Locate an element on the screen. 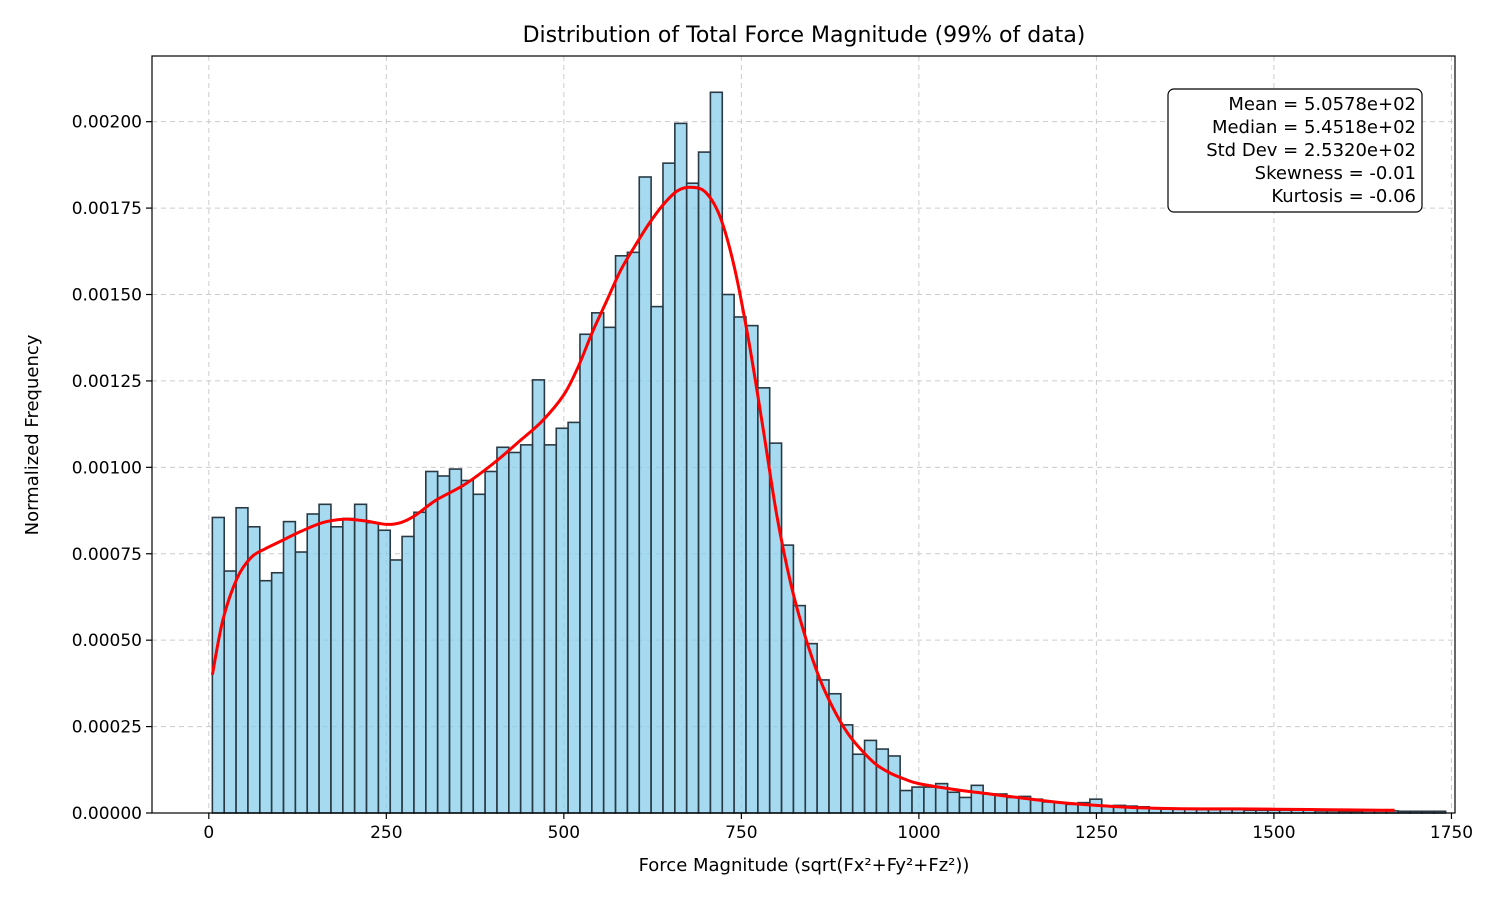  x-tick-label: 1000 is located at coordinates (918, 833).